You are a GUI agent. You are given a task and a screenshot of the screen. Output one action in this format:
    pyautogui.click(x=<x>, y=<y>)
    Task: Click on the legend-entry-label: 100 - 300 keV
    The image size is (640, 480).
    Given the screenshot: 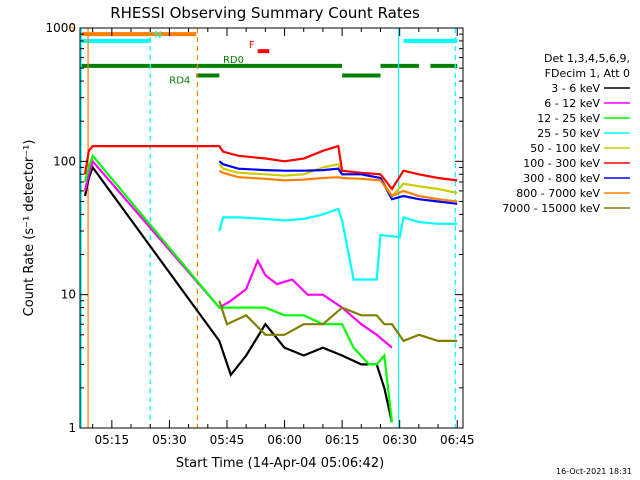 What is the action you would take?
    pyautogui.click(x=561, y=163)
    